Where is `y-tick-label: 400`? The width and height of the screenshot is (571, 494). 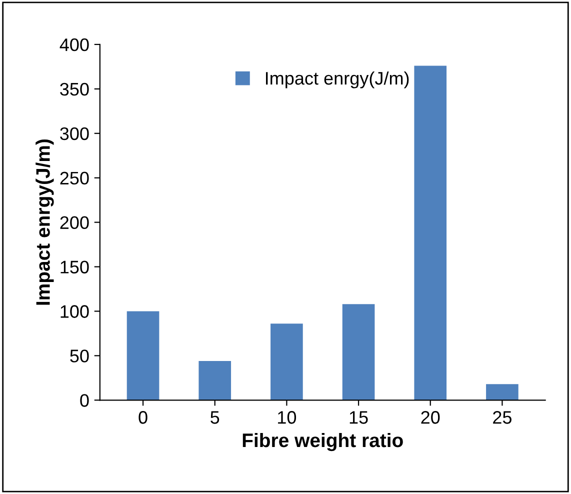 y-tick-label: 400 is located at coordinates (74, 45).